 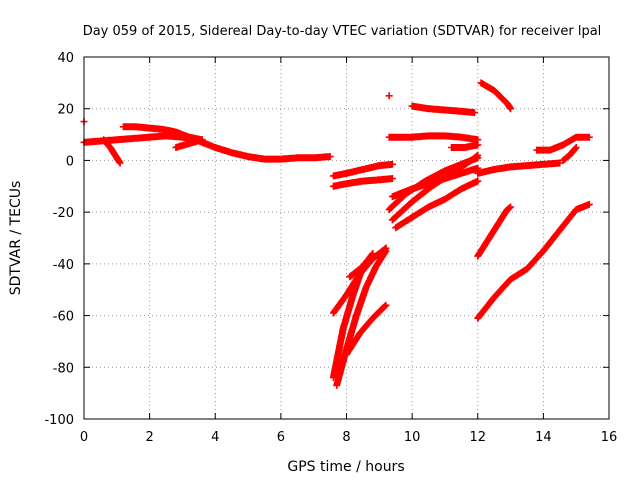 What do you see at coordinates (63, 213) in the screenshot?
I see `y-tick-label: -20` at bounding box center [63, 213].